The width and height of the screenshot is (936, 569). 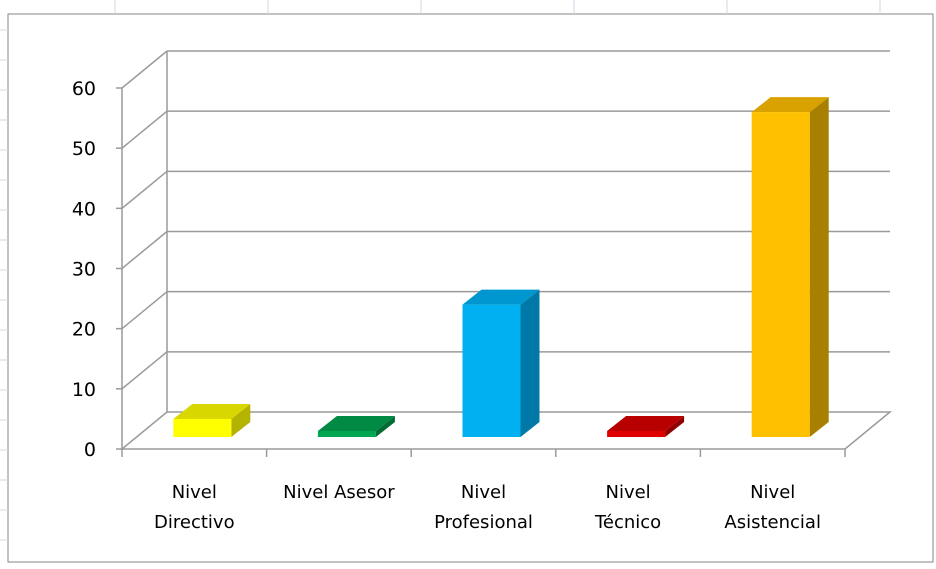 I want to click on y-tick-label: 20, so click(x=84, y=330).